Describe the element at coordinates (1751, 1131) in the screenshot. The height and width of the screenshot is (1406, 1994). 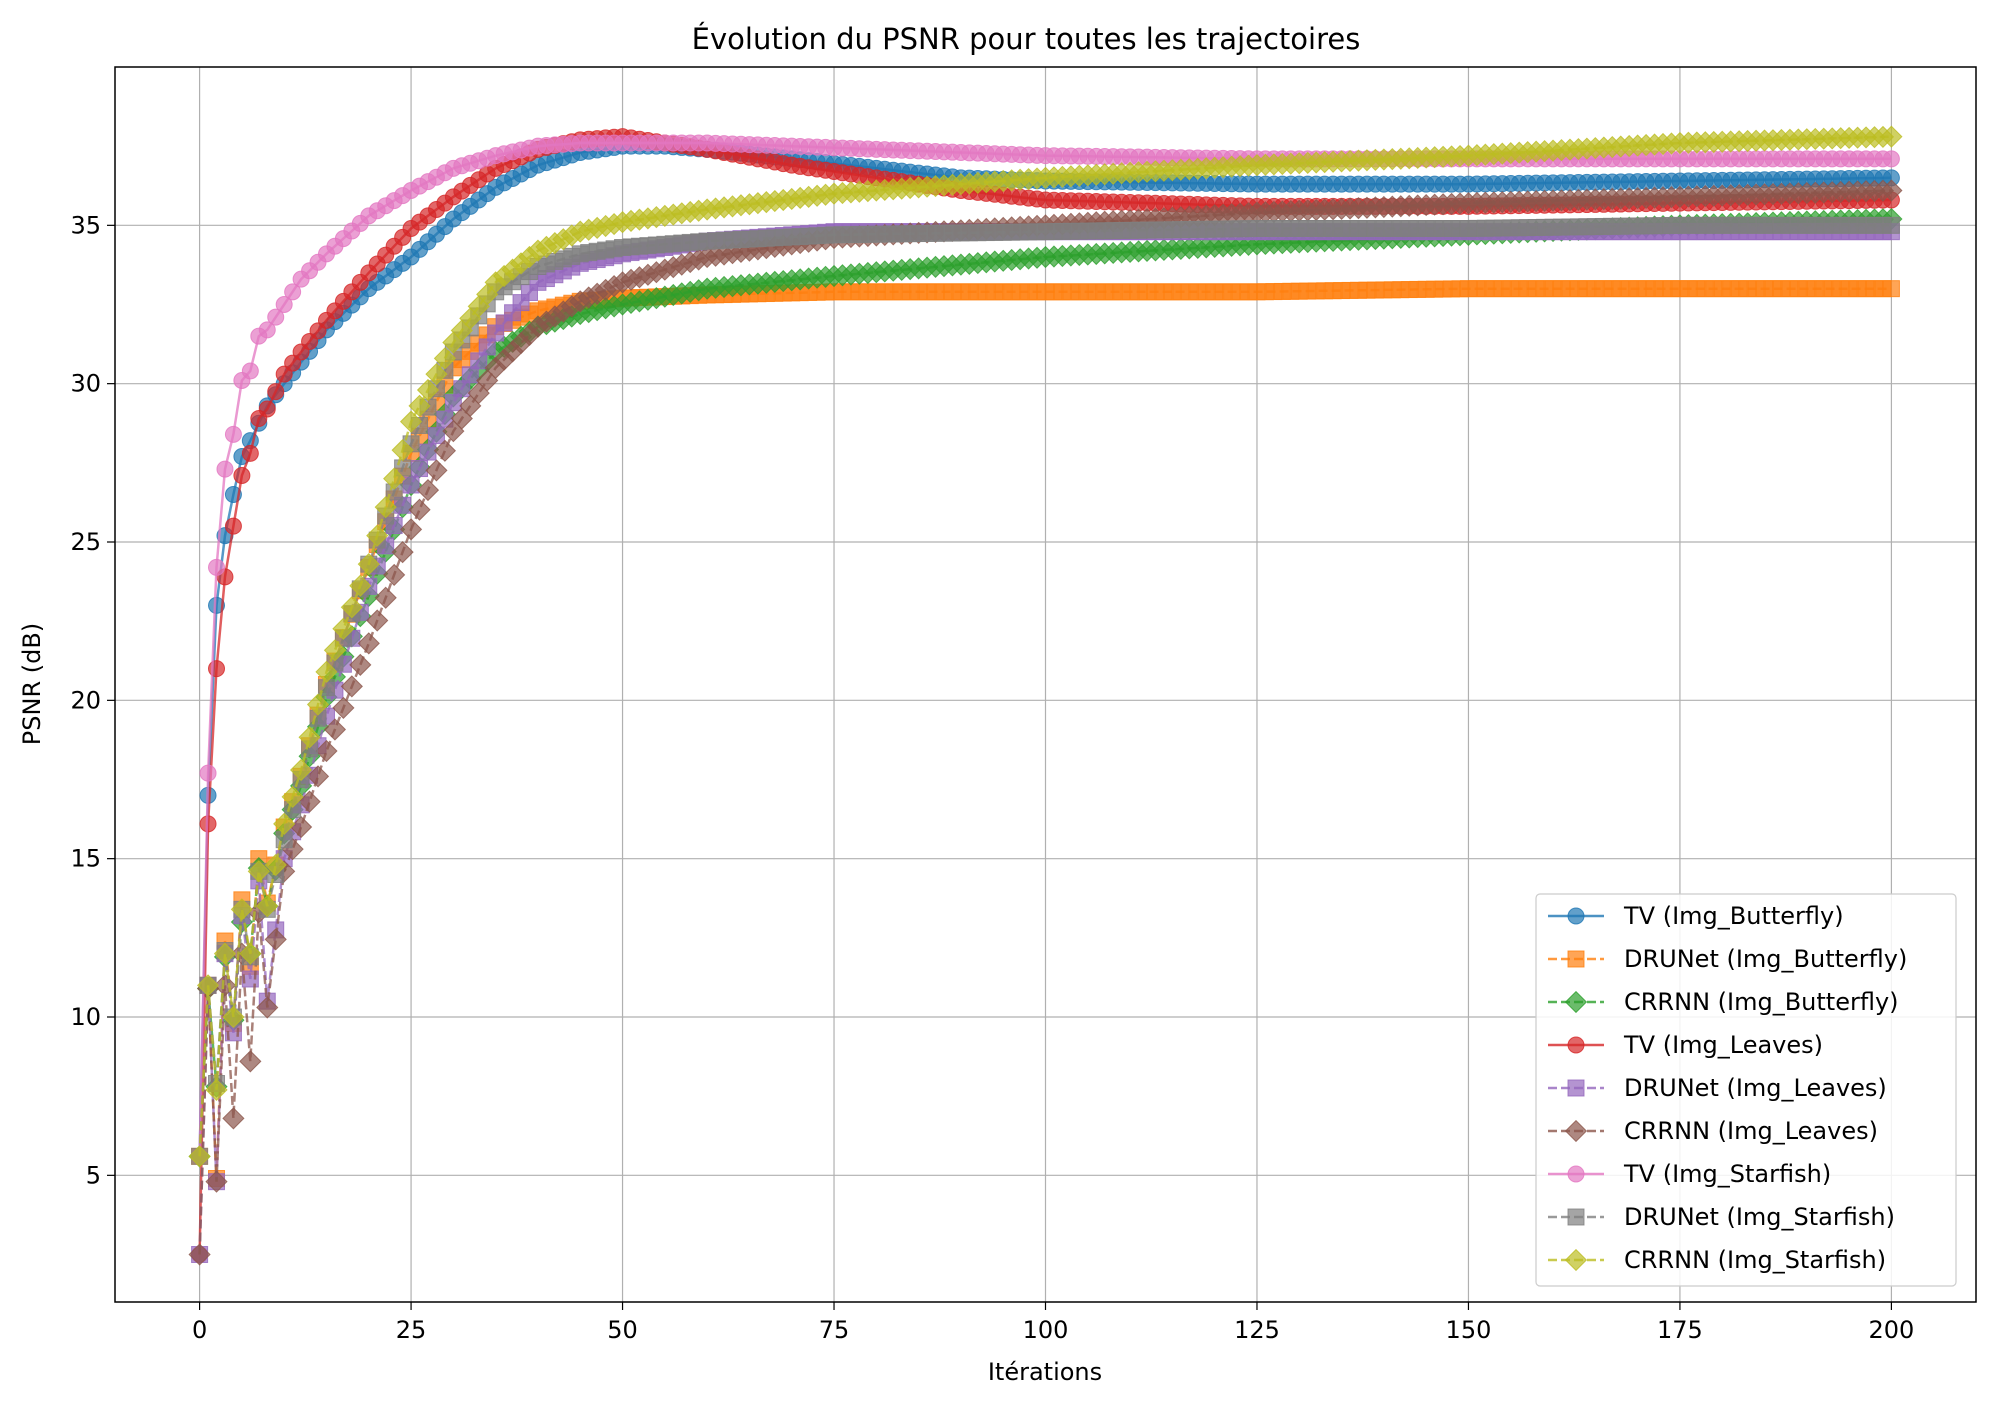
I see `legend-label: CRRNN (Img_Leaves)` at that location.